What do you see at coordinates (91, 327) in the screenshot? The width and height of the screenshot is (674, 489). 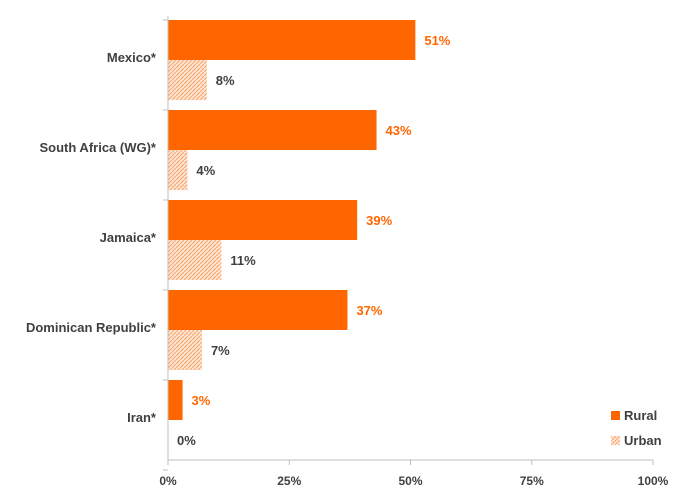 I see `category-label-3: Dominican Republic*` at bounding box center [91, 327].